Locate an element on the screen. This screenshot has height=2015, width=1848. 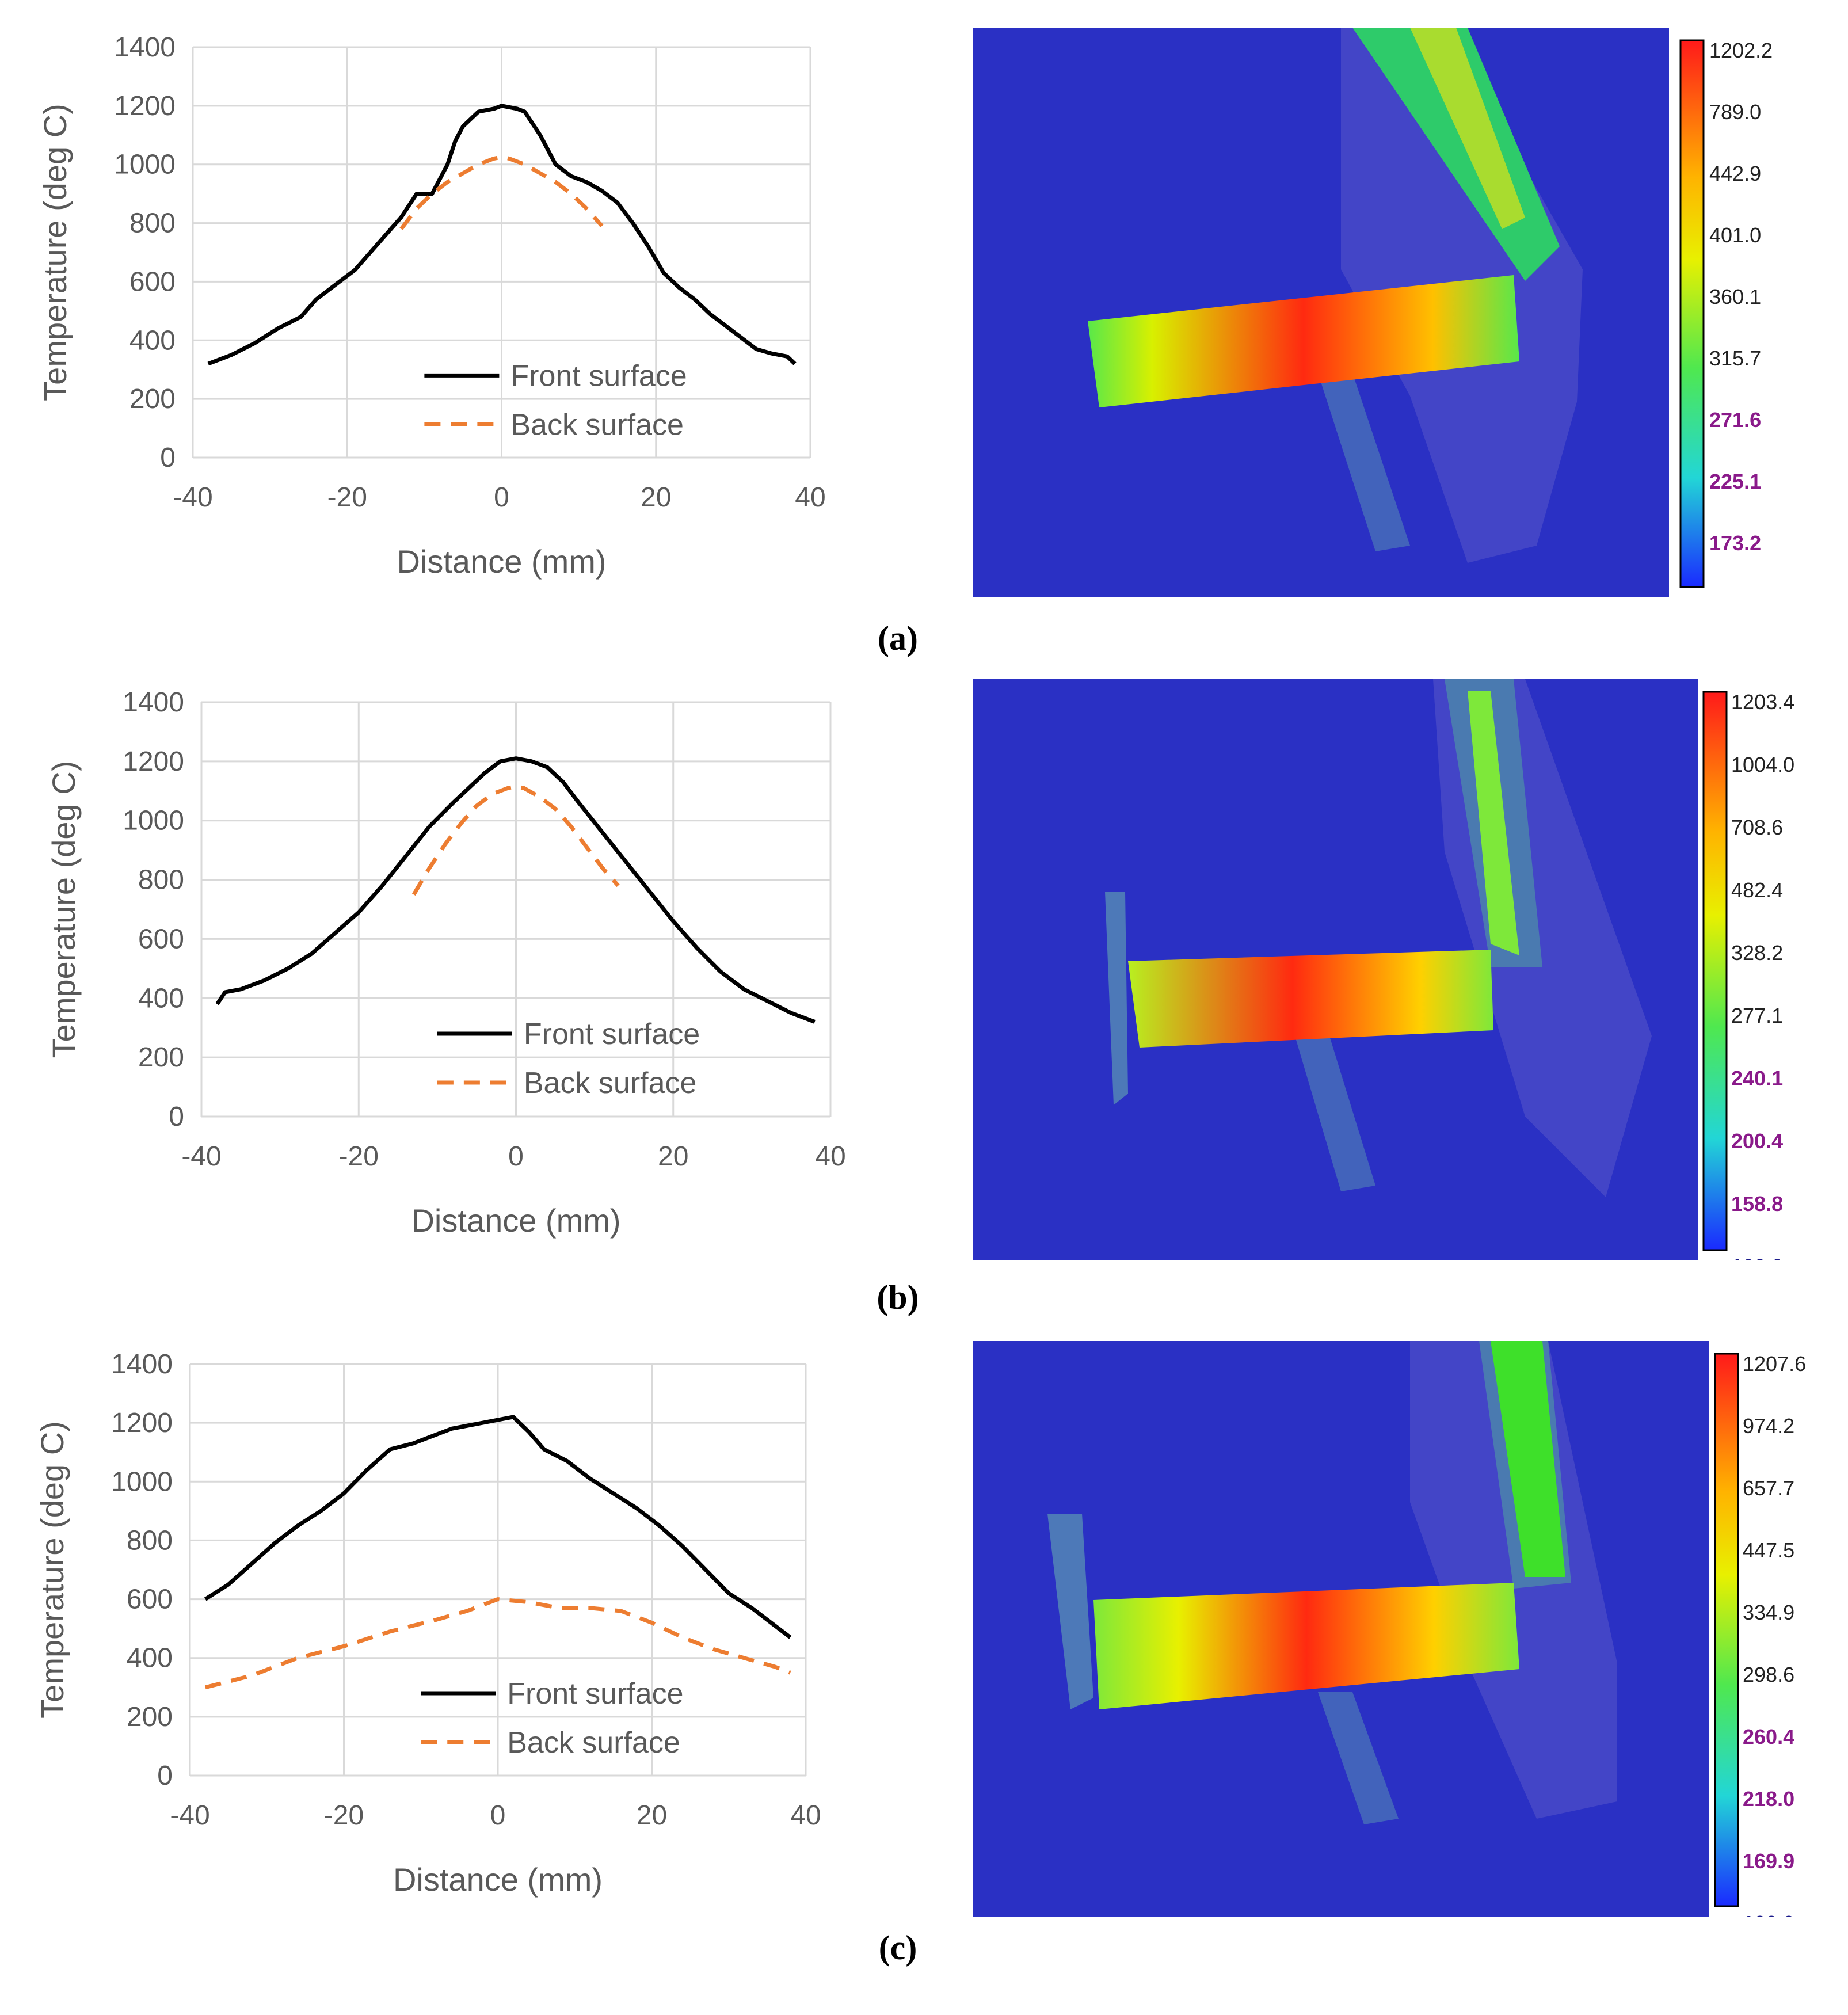
colorbar-label: 277.1 is located at coordinates (1757, 1016).